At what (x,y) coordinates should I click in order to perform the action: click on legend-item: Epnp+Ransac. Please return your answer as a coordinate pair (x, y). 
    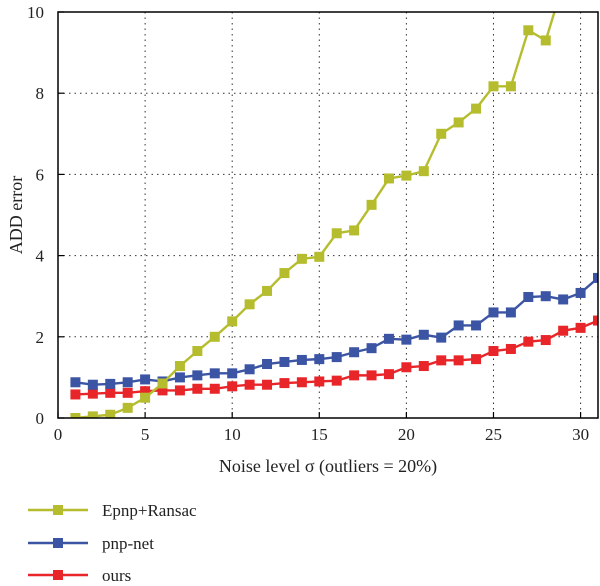
    Looking at the image, I should click on (112, 510).